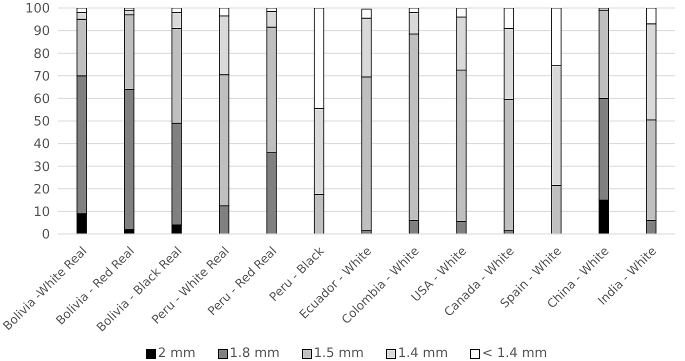 The width and height of the screenshot is (685, 361). What do you see at coordinates (37, 9) in the screenshot?
I see `y-tick-label: 100` at bounding box center [37, 9].